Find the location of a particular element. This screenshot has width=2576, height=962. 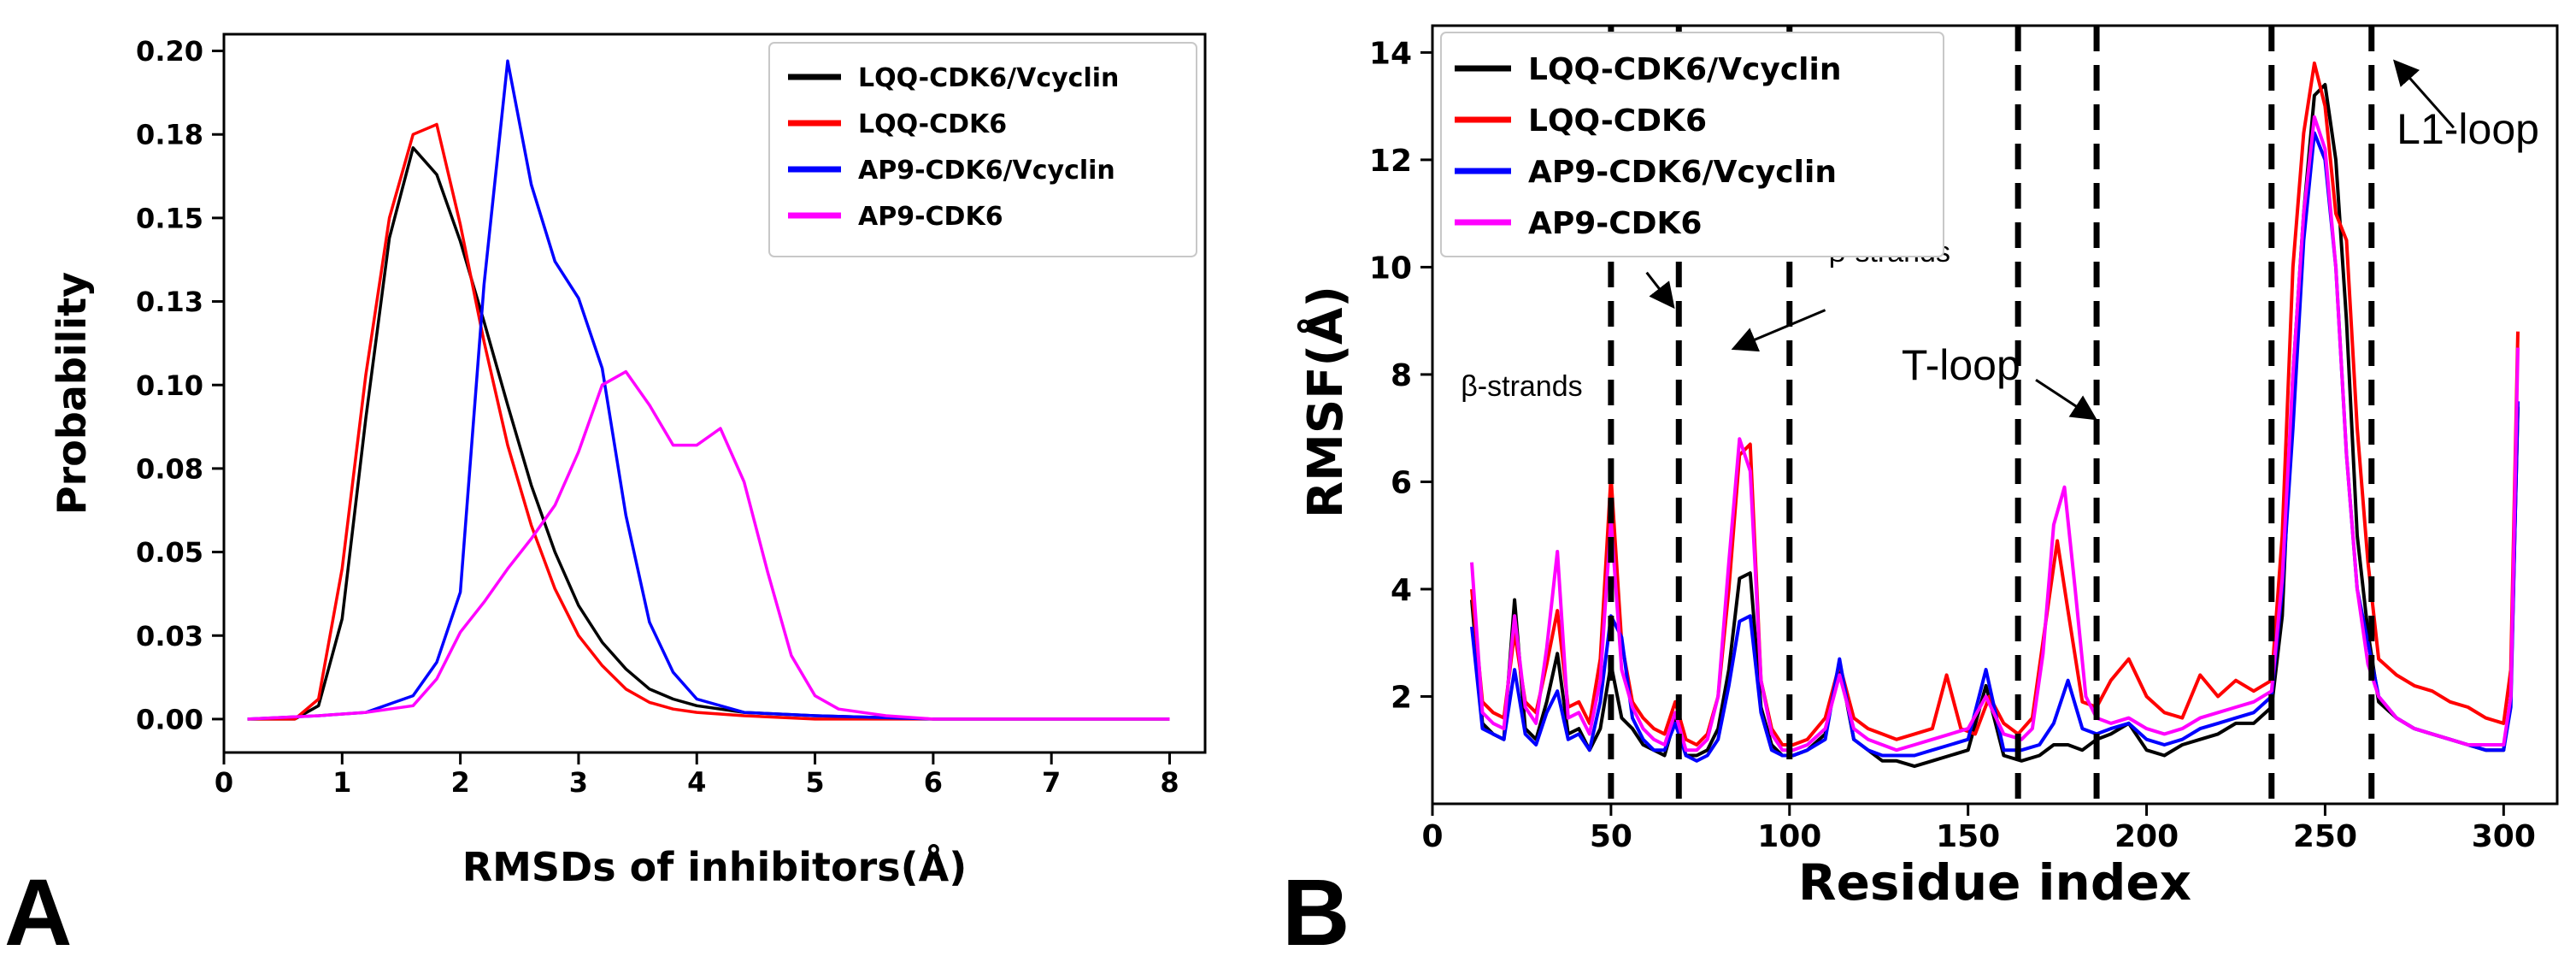

y-tick-label: 0.03 is located at coordinates (169, 636).